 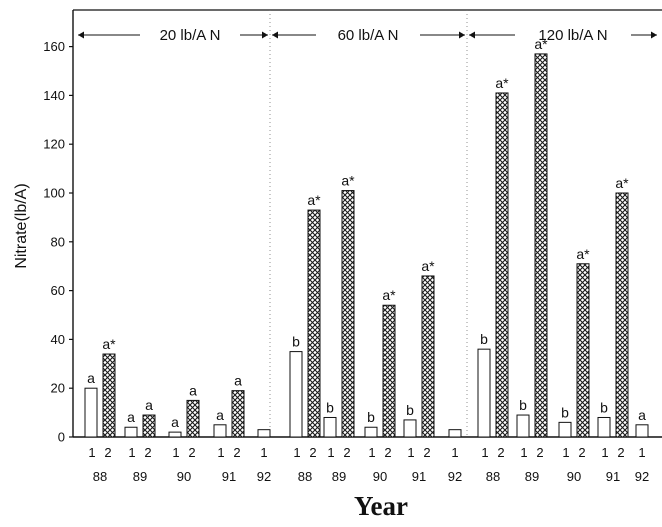 I want to click on y-tick-label: 120, so click(x=54, y=144).